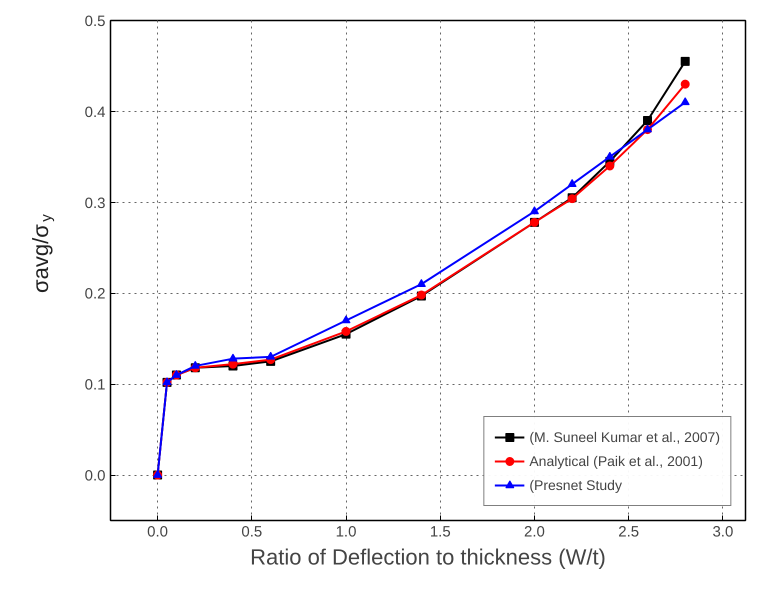  I want to click on x-tick-label: 1.5, so click(440, 532).